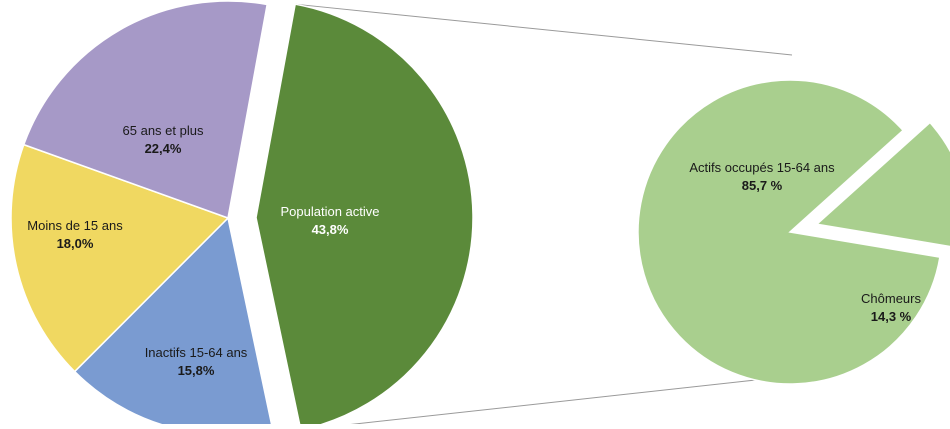 Image resolution: width=950 pixels, height=429 pixels. I want to click on connector-line-bottom, so click(548, 402).